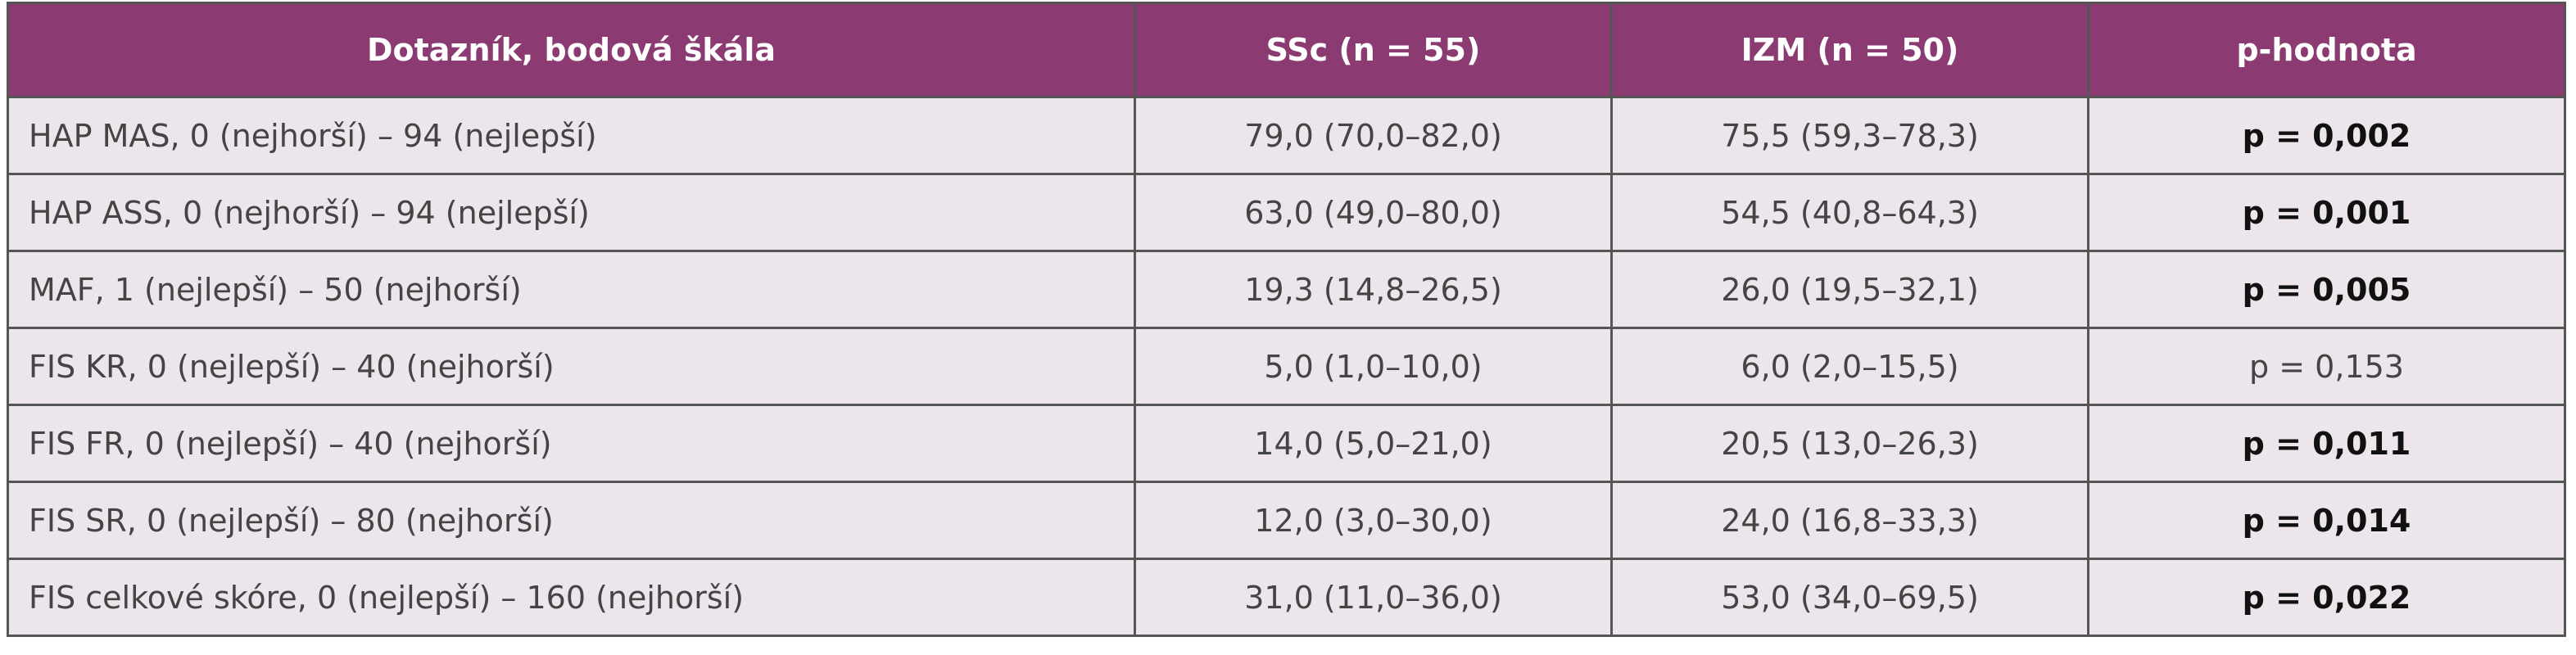  Describe the element at coordinates (1849, 520) in the screenshot. I see `value-cell: 24,0 (16,8–33,3)` at that location.